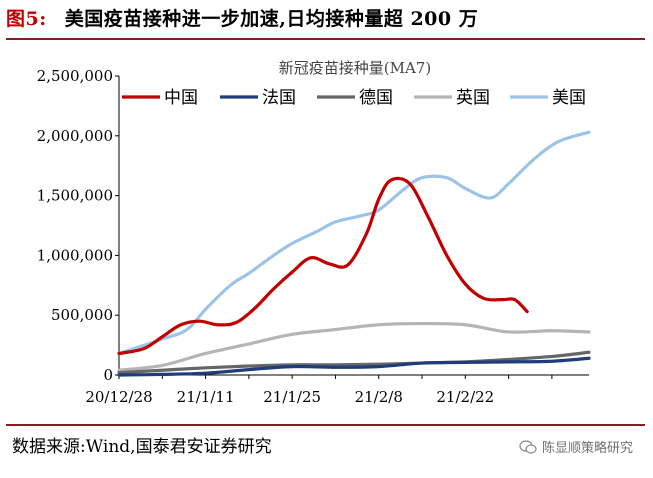 The width and height of the screenshot is (653, 478). What do you see at coordinates (379, 397) in the screenshot?
I see `x-tick-label: 21/2/8` at bounding box center [379, 397].